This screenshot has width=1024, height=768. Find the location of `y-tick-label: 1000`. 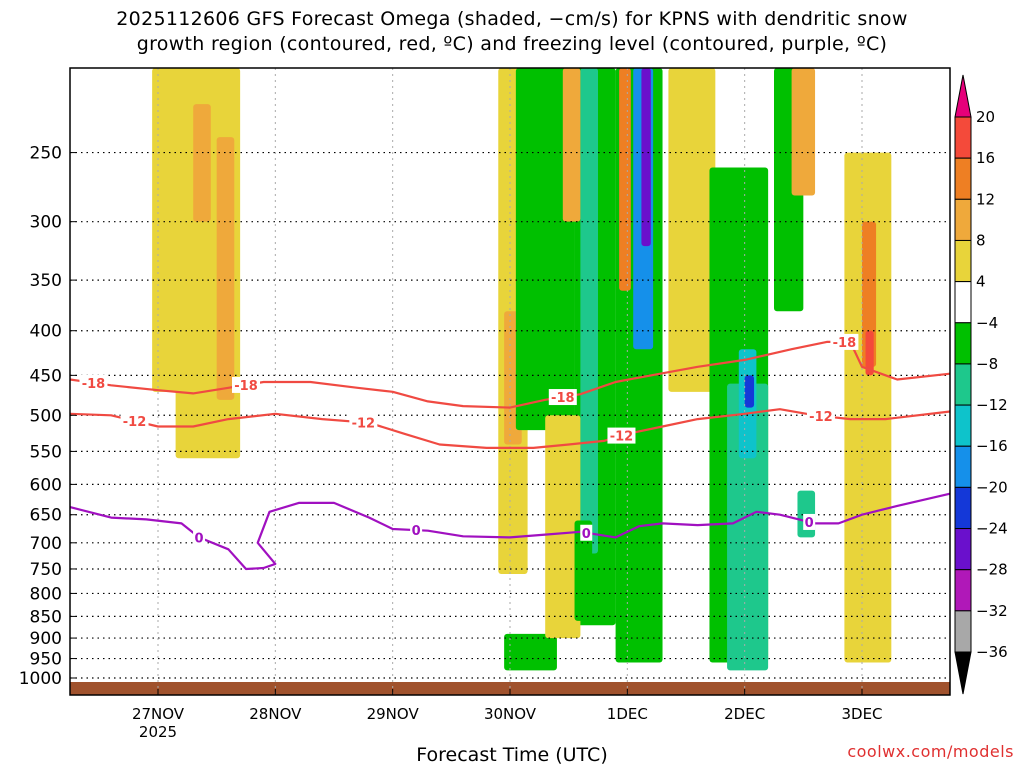

y-tick-label: 1000 is located at coordinates (40, 679).